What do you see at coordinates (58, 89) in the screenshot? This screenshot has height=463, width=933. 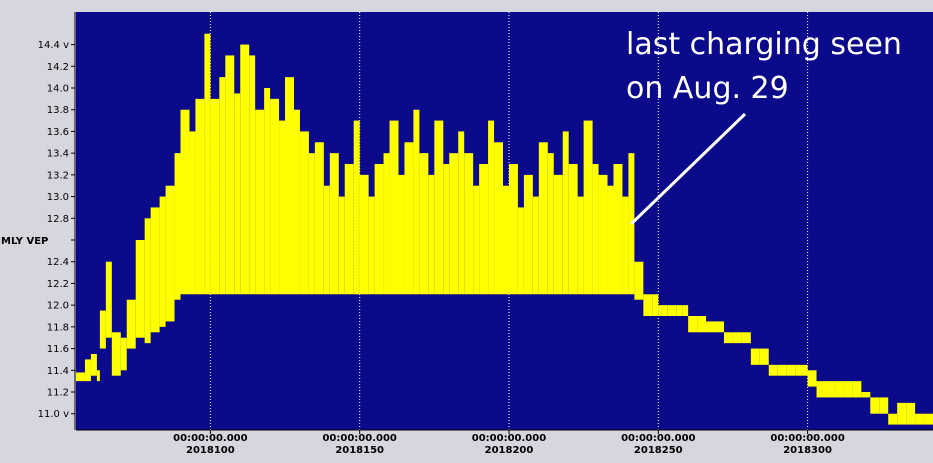 I see `y-tick-label: 14.0` at bounding box center [58, 89].